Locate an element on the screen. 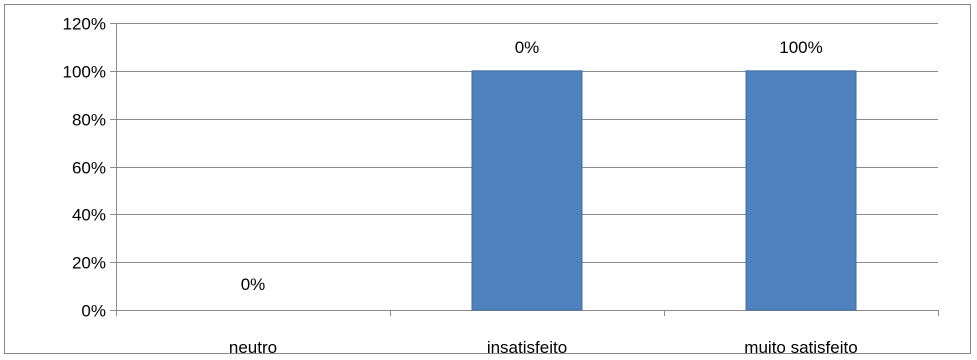  y-tick-label: 120% is located at coordinates (84, 24).